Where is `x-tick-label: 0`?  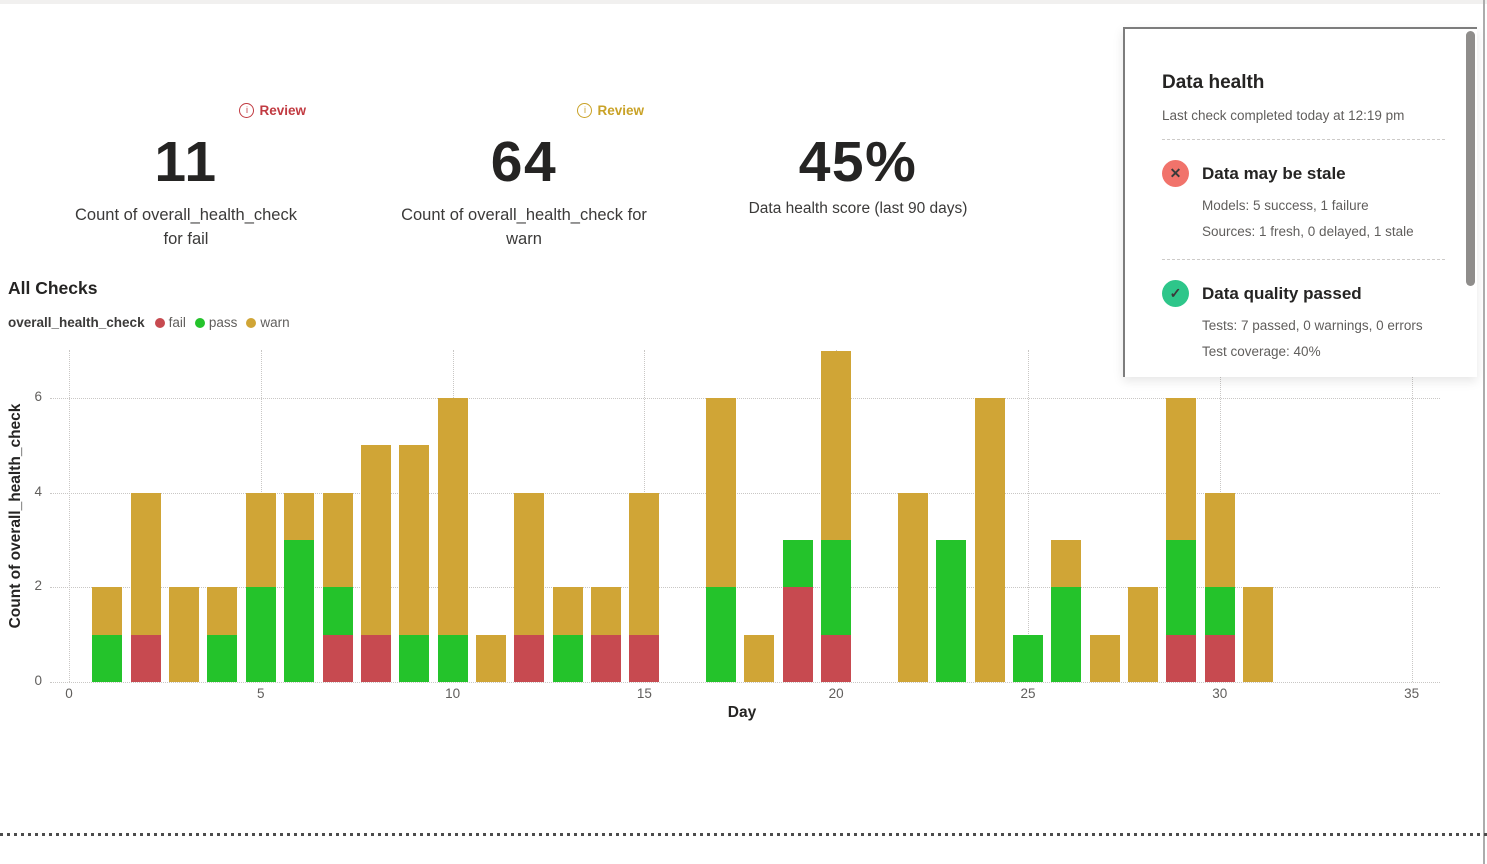
x-tick-label: 0 is located at coordinates (69, 693).